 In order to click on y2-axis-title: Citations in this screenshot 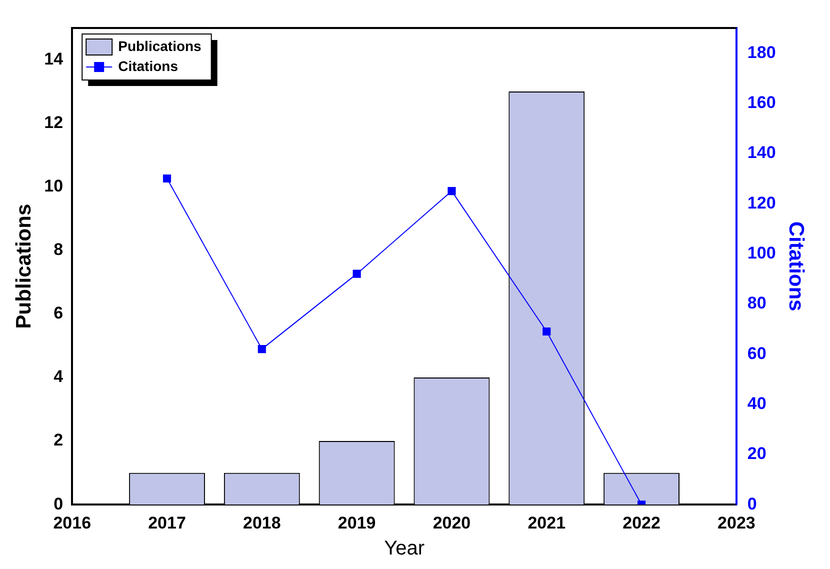, I will do `click(796, 266)`.